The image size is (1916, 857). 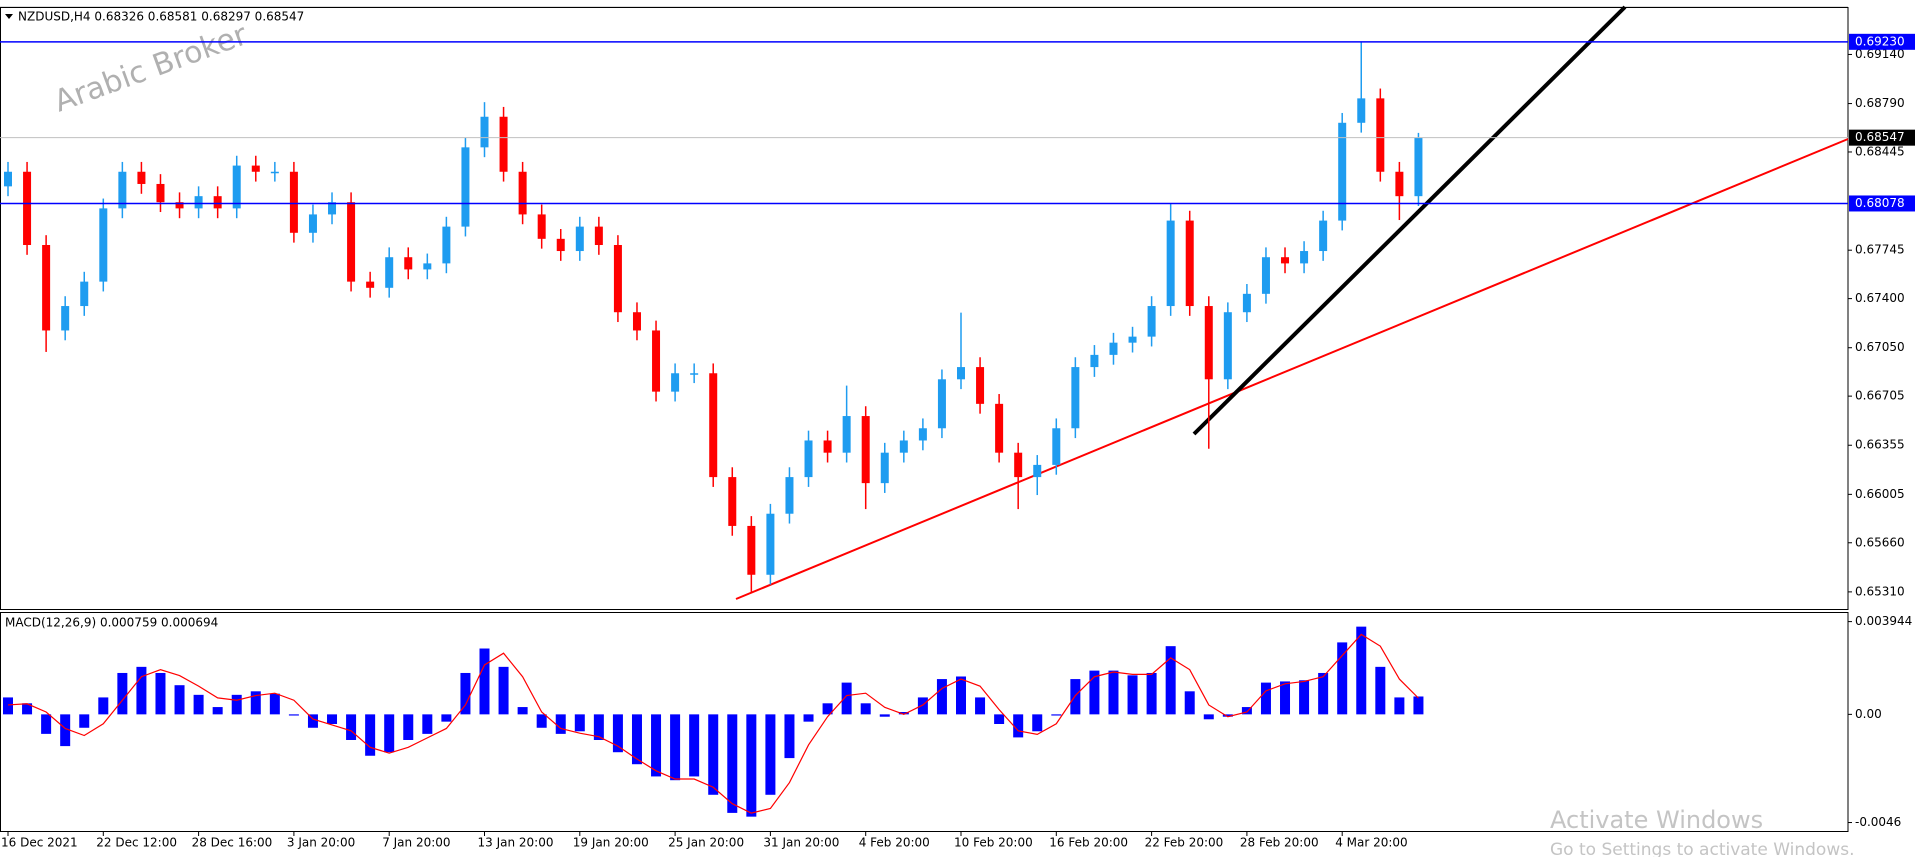 I want to click on macd-title: MACD(12,26,9) 0.000759 0.000694, so click(x=111, y=623).